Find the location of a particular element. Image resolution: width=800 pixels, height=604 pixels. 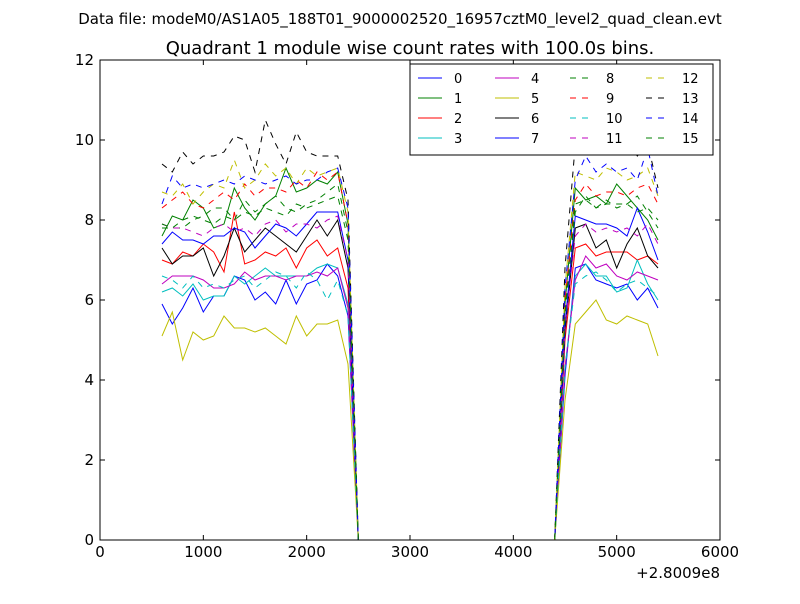

y-tick-label: 0 is located at coordinates (89, 540).